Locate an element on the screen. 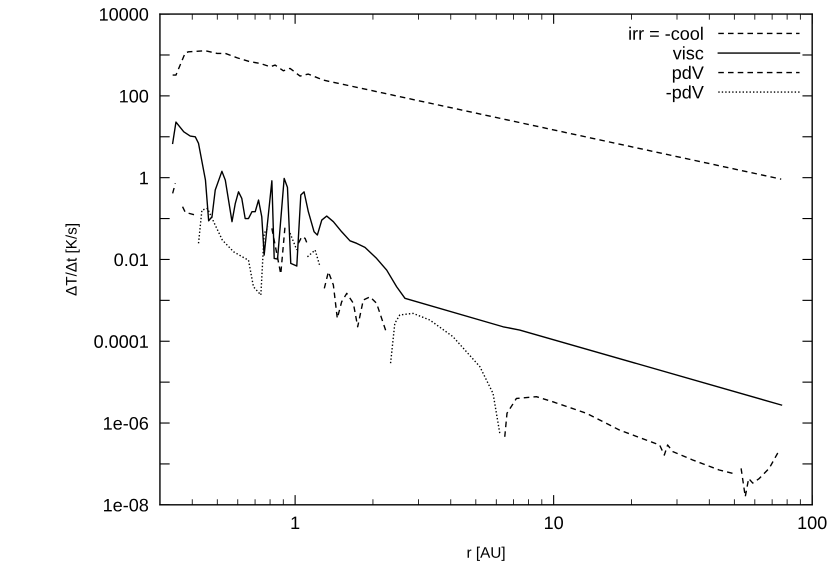 The image size is (833, 587). y-tick-label: 100 is located at coordinates (134, 96).